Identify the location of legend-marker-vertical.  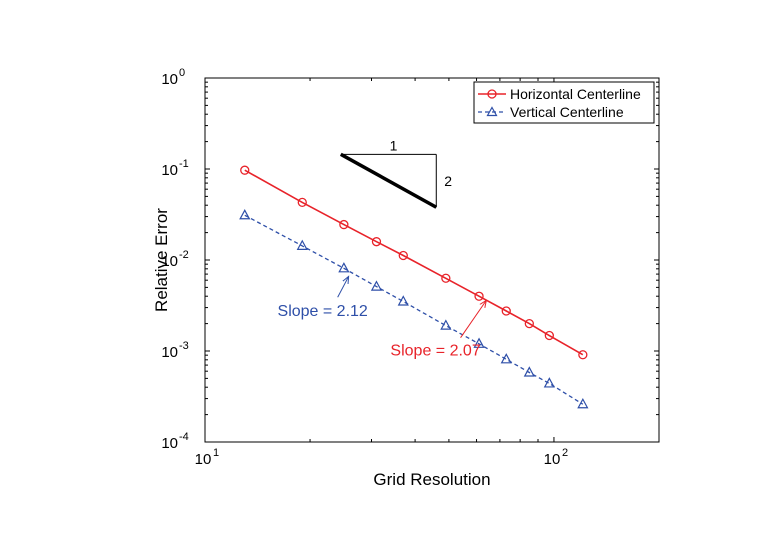
(492, 111).